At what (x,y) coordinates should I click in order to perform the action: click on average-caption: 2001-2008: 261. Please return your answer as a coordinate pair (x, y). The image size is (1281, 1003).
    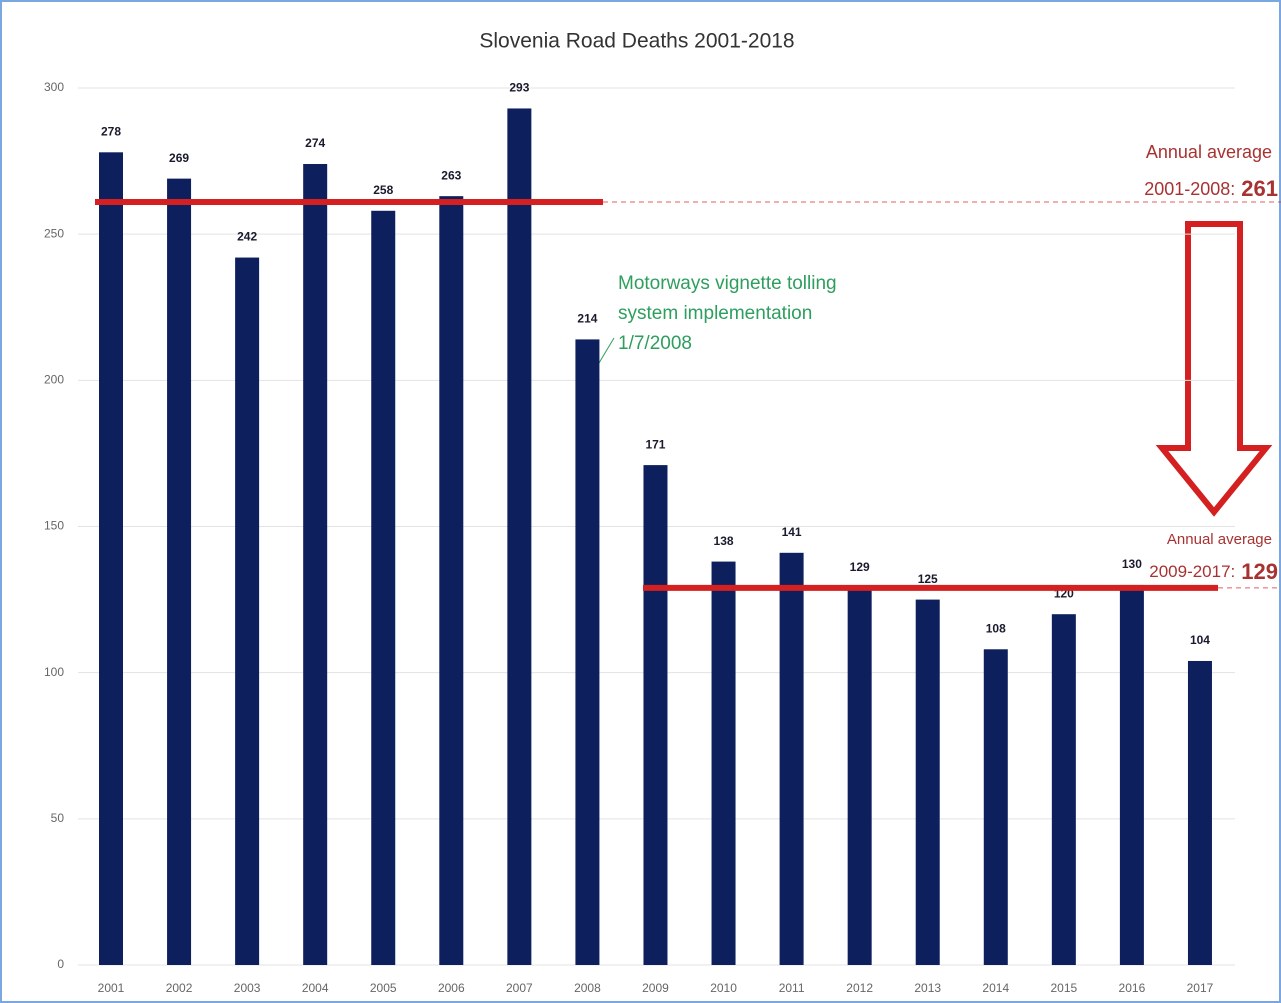
    Looking at the image, I should click on (1211, 188).